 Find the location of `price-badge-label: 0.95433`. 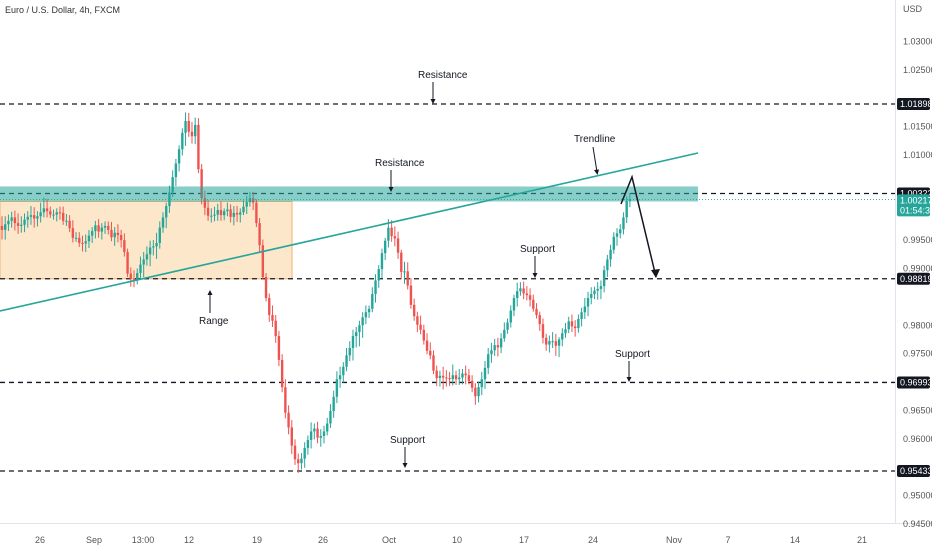

price-badge-label: 0.95433 is located at coordinates (916, 471).